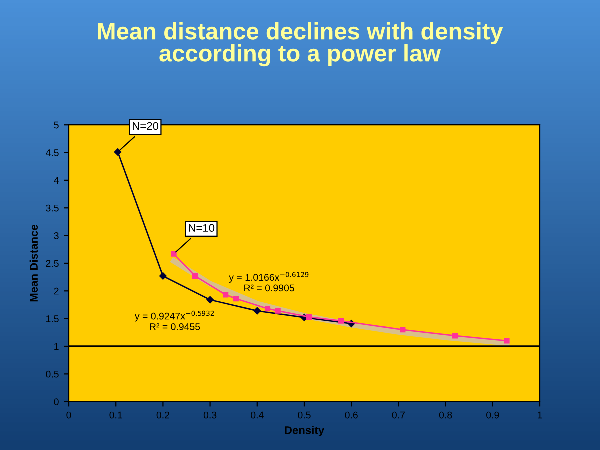 This screenshot has width=600, height=450. What do you see at coordinates (351, 415) in the screenshot?
I see `x-tick-label: 0.6` at bounding box center [351, 415].